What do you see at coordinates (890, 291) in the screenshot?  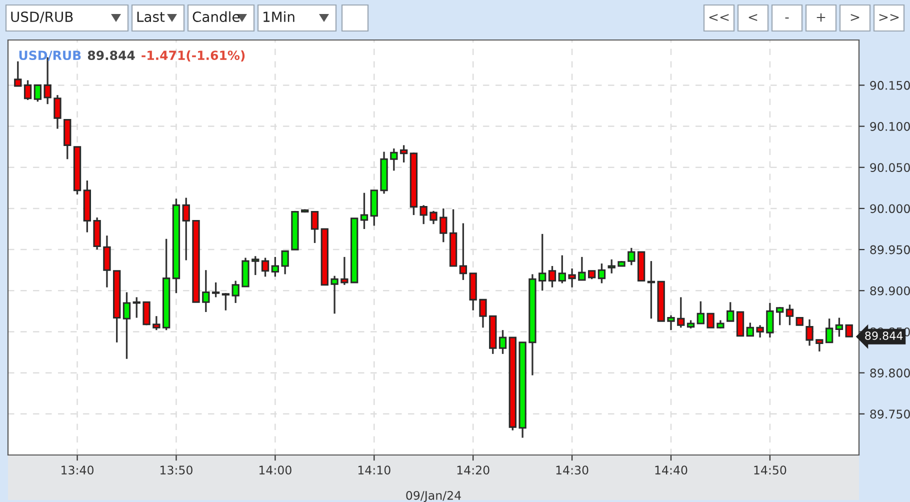 I see `y-tick-label: 89.900` at bounding box center [890, 291].